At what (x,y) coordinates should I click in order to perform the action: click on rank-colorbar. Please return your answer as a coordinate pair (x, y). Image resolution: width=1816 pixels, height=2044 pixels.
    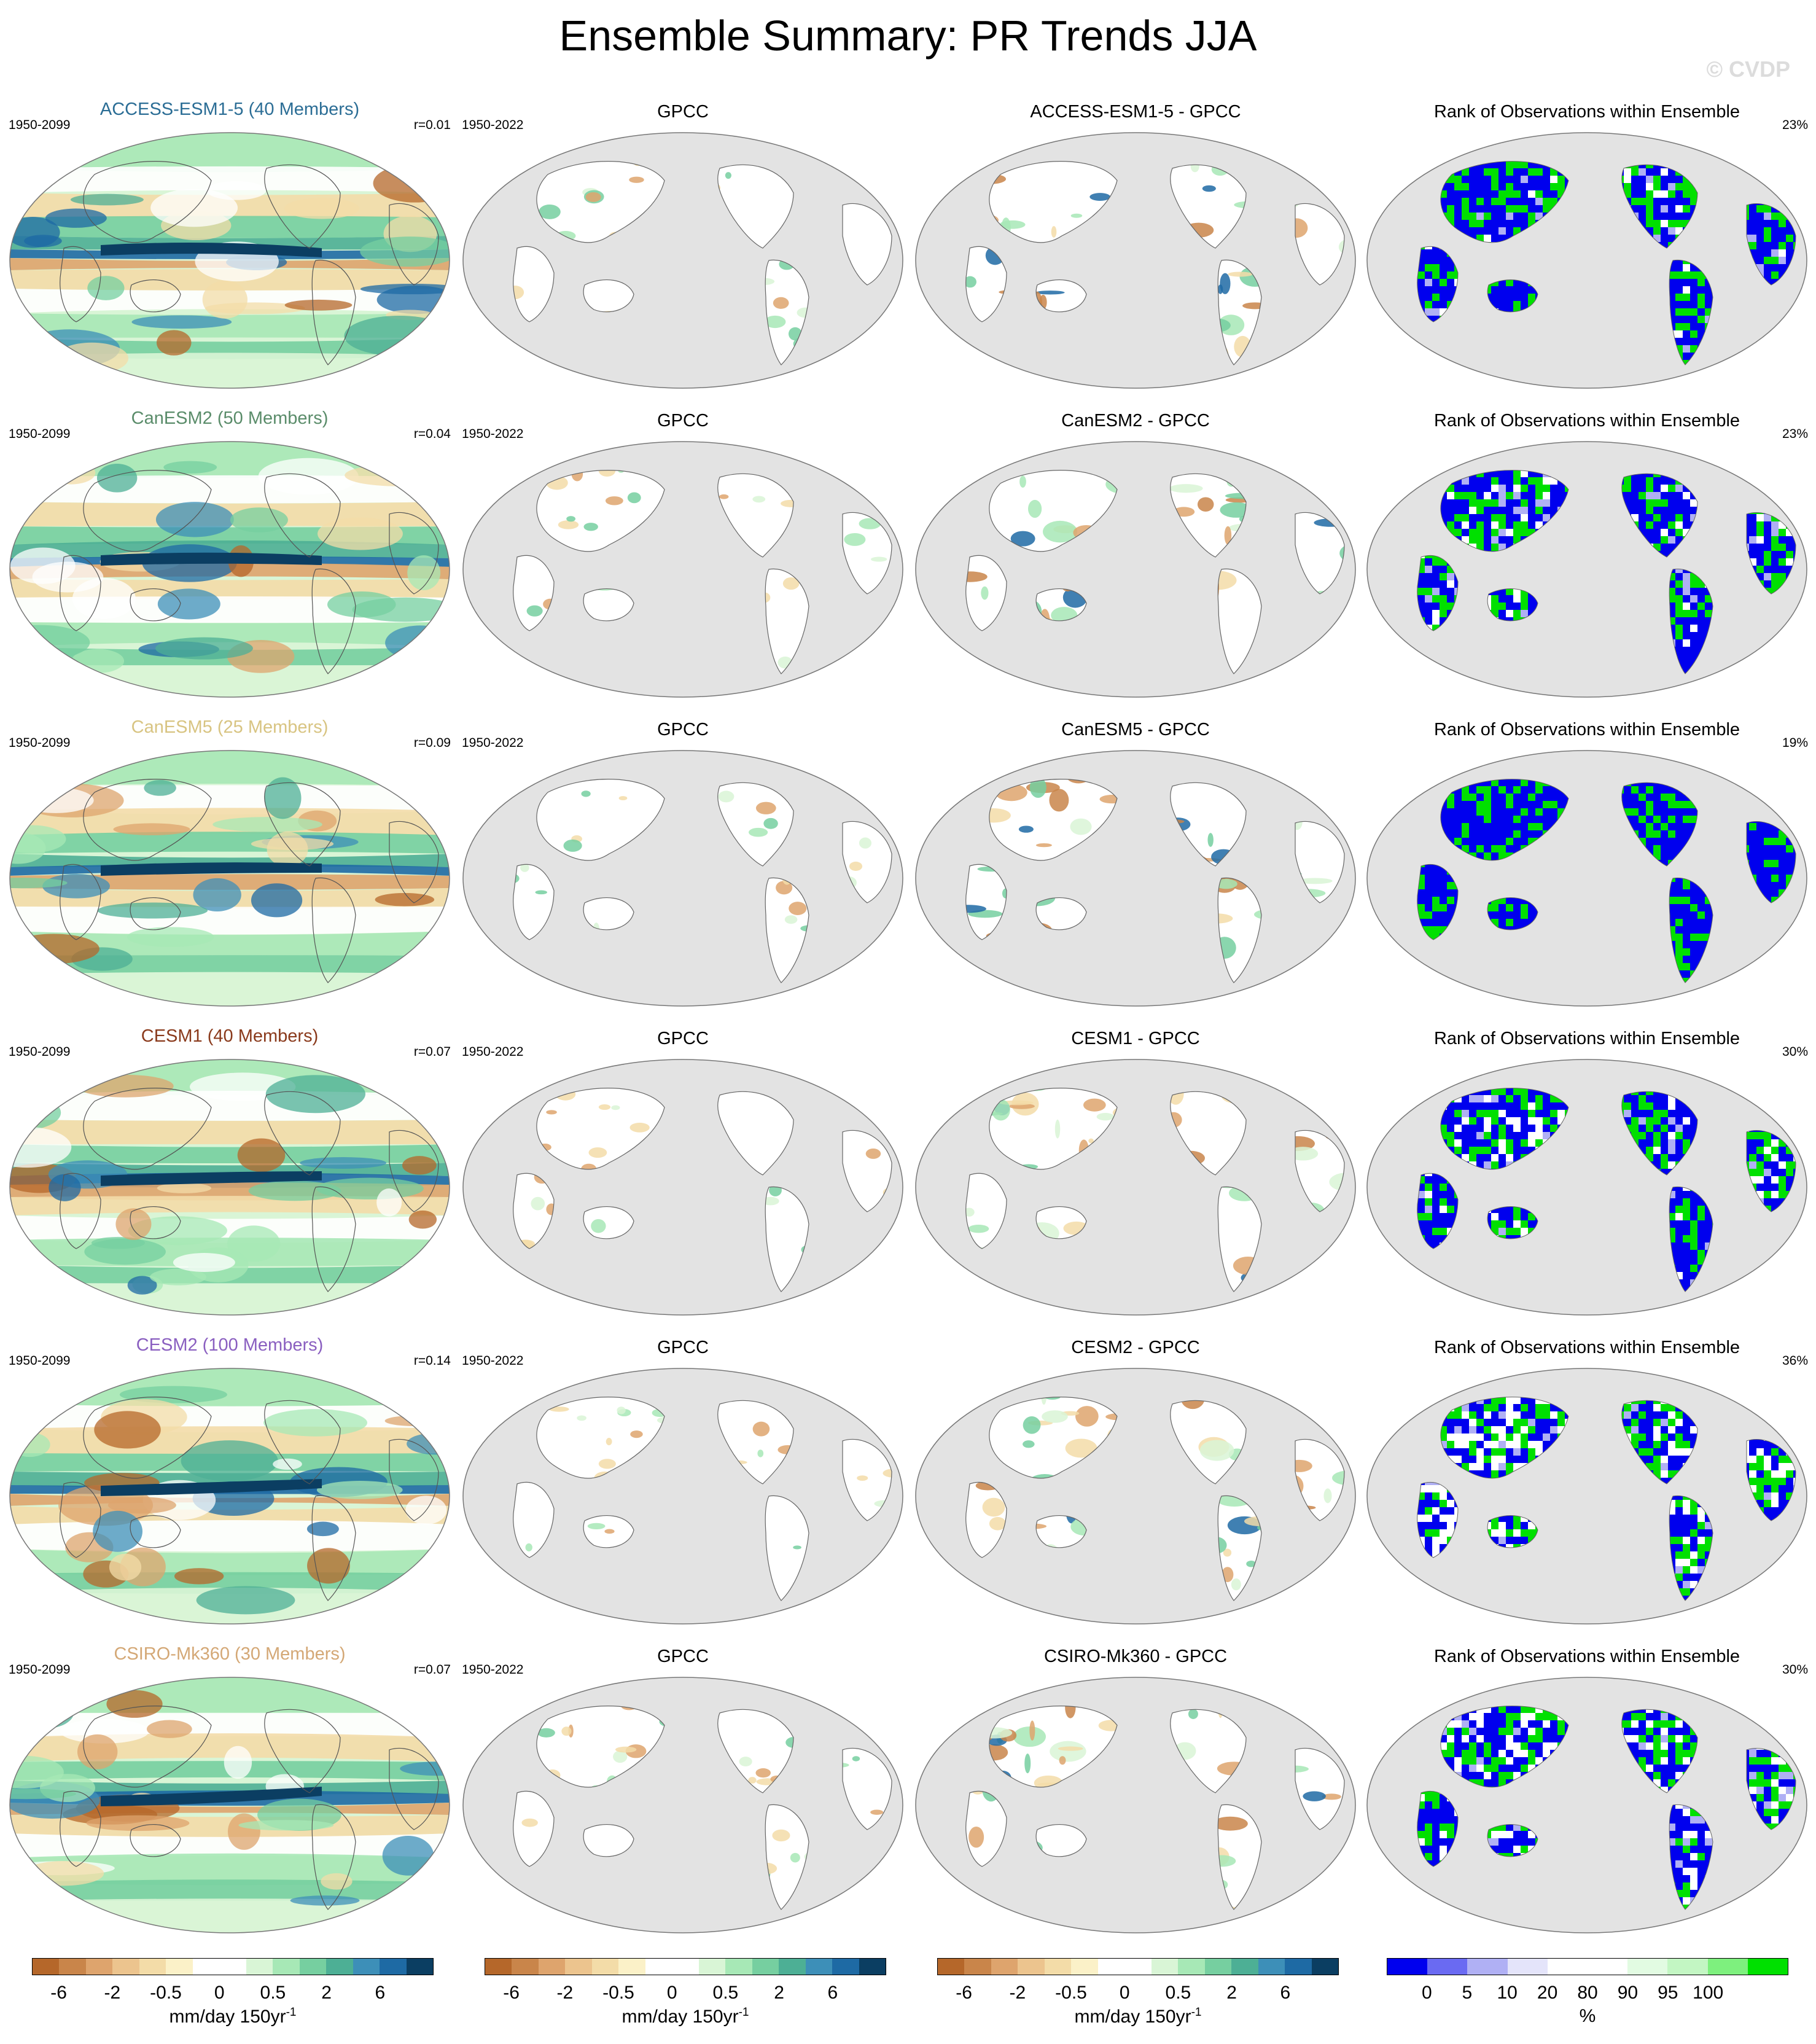
    Looking at the image, I should click on (1587, 1966).